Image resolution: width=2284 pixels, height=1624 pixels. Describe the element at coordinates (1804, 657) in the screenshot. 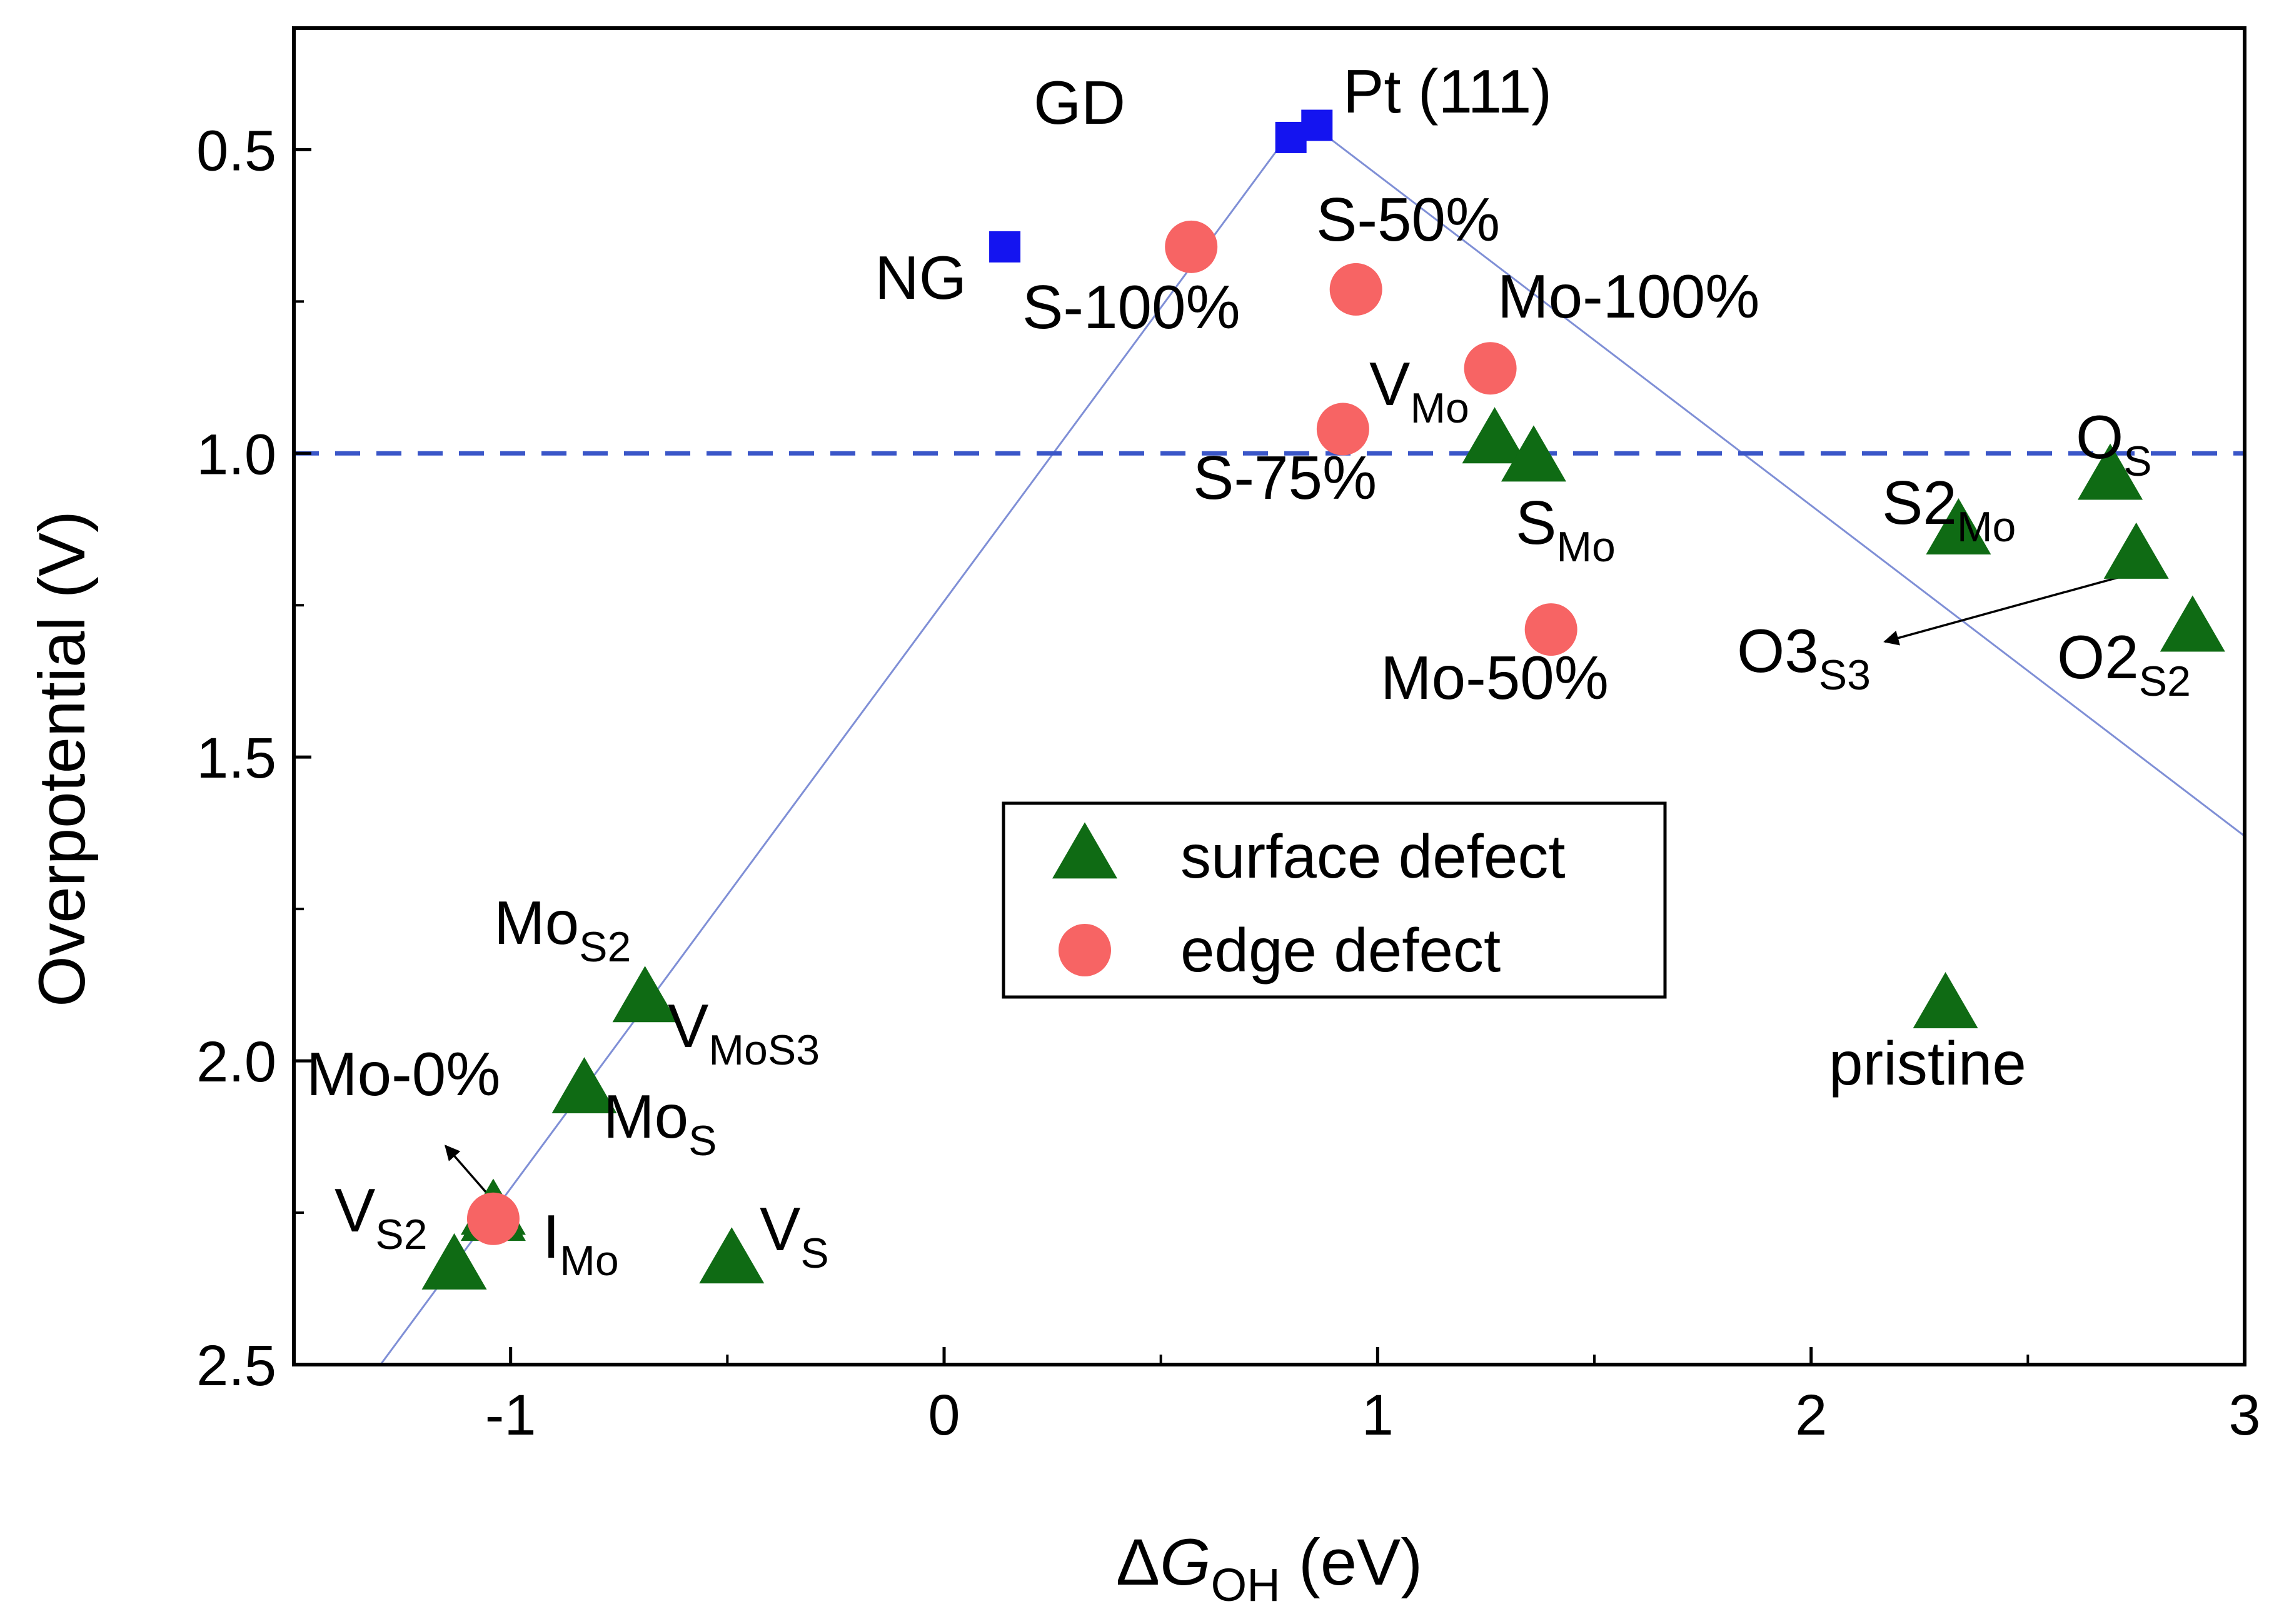

I see `point-label-o3-s3: O3S3` at that location.